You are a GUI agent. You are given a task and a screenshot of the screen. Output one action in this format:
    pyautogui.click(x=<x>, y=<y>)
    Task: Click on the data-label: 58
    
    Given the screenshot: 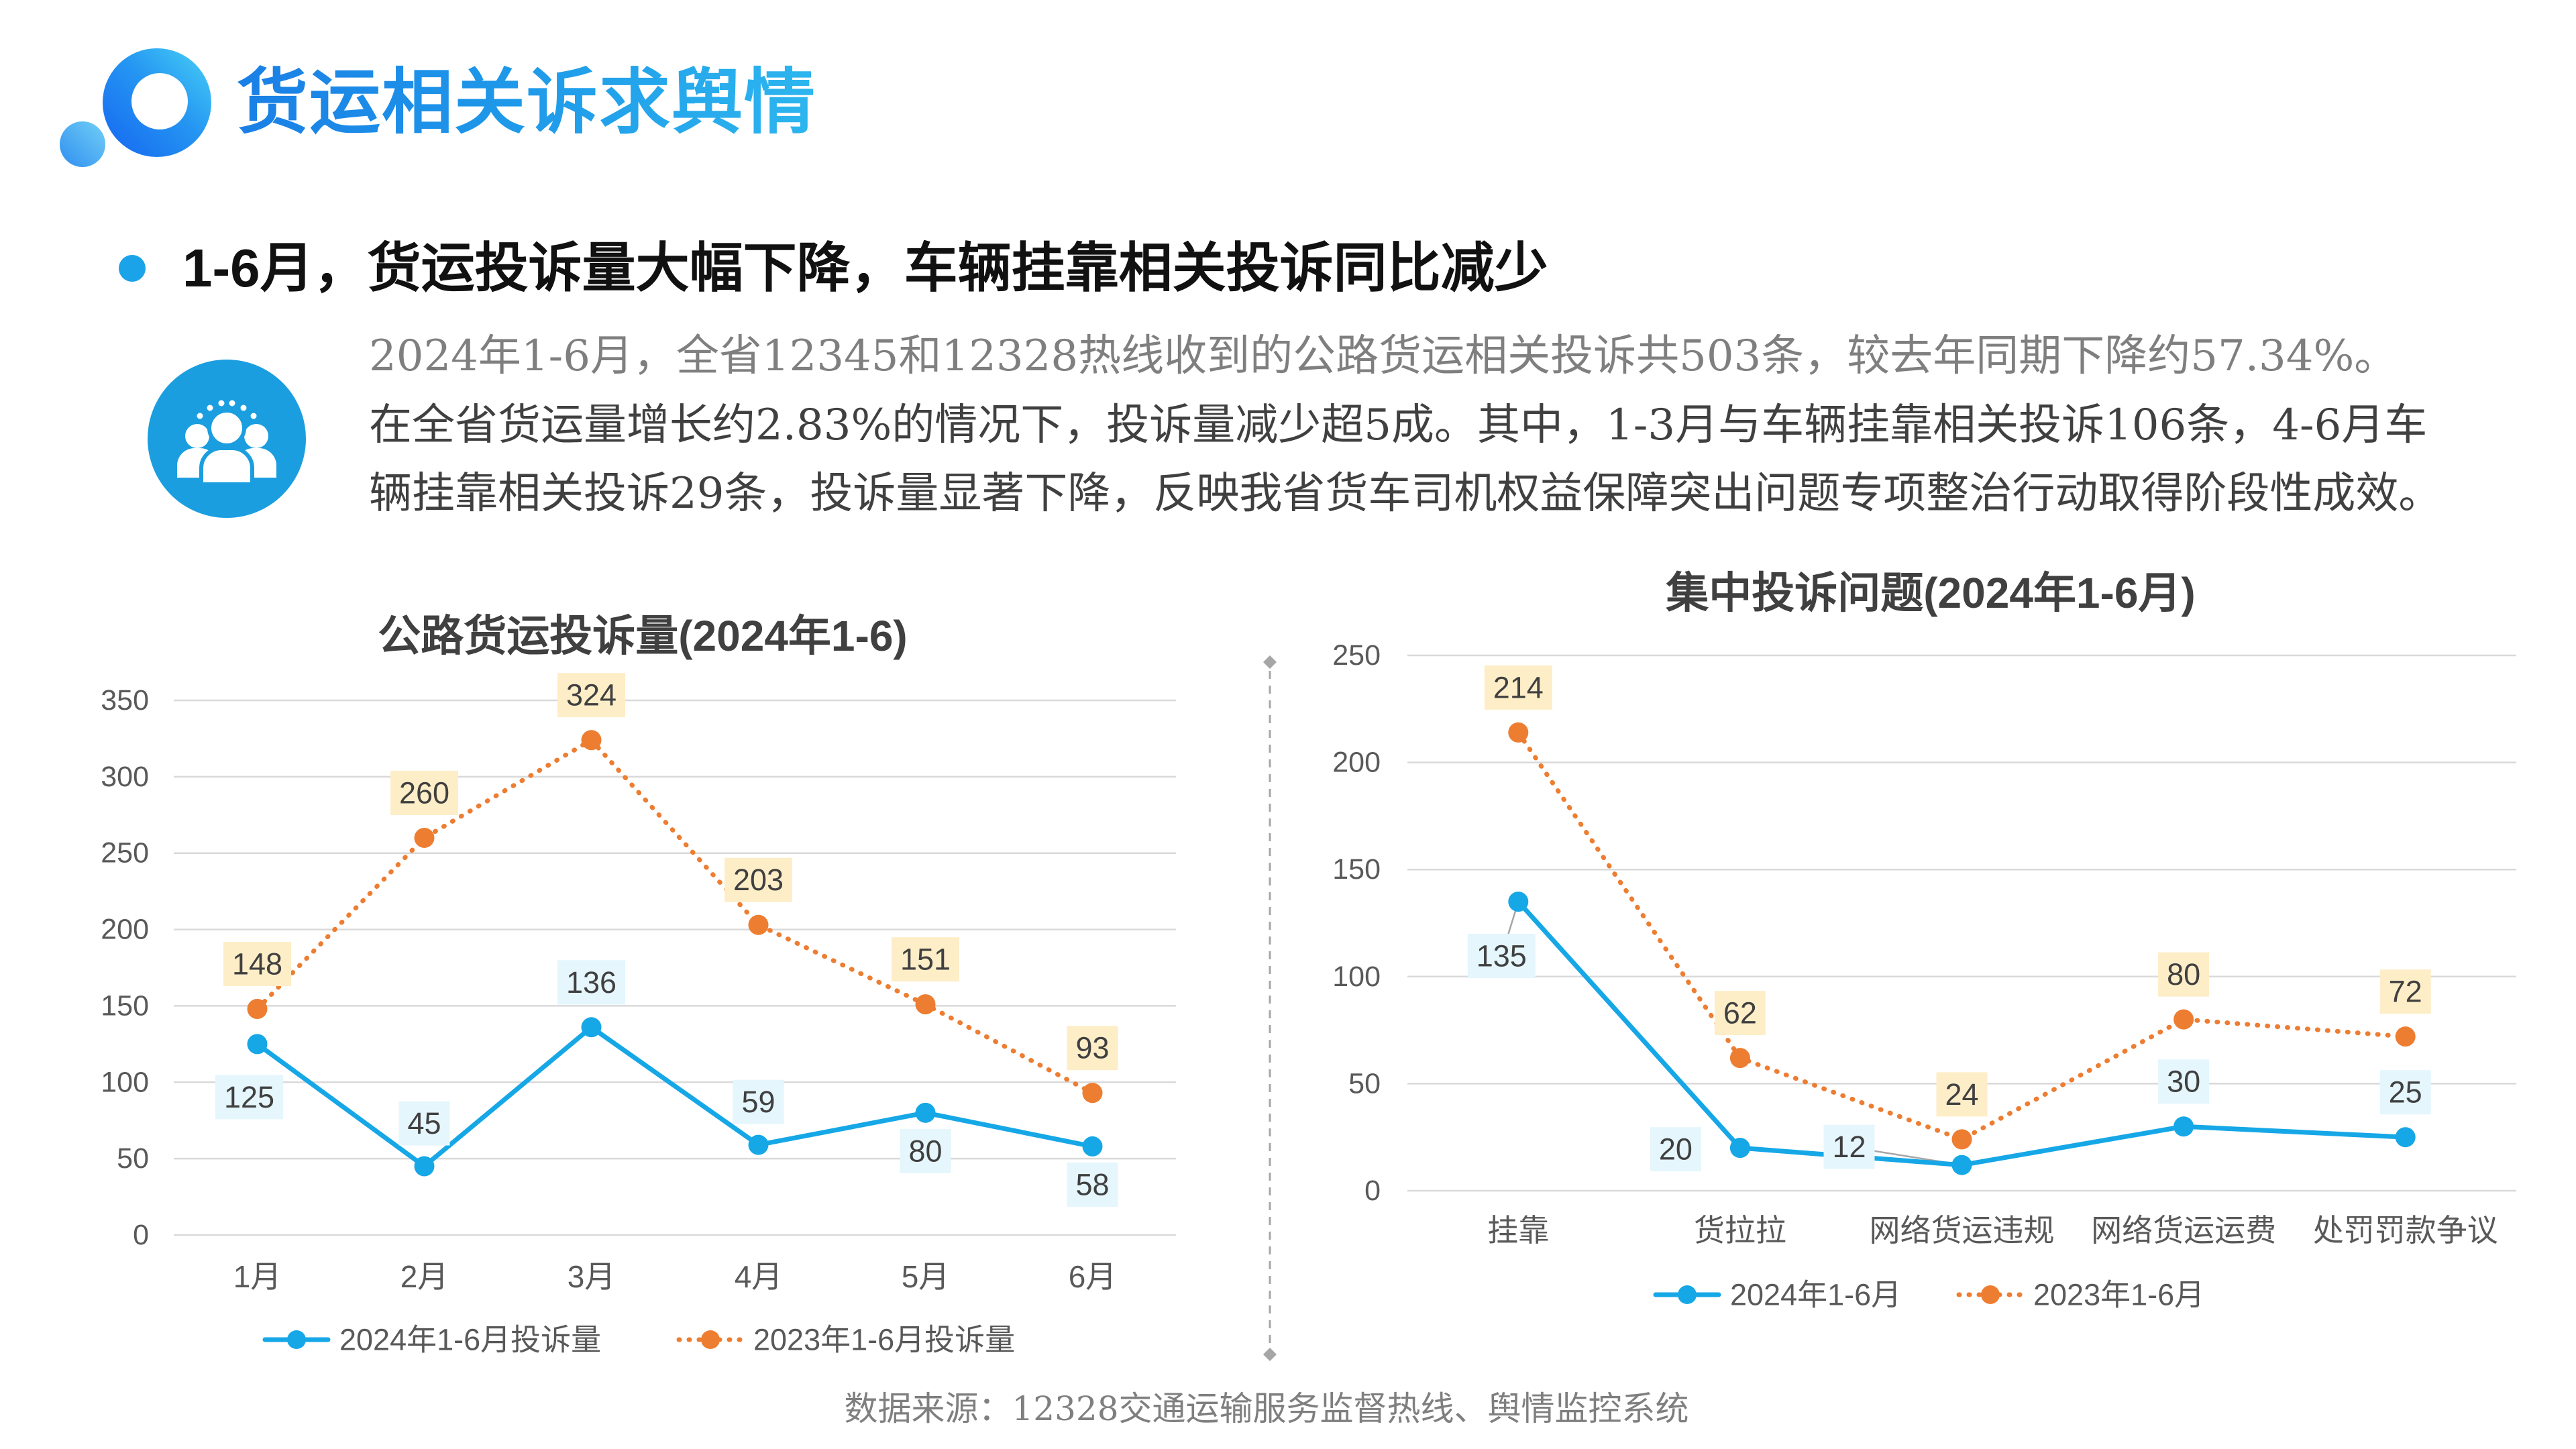 What is the action you would take?
    pyautogui.click(x=1092, y=1184)
    